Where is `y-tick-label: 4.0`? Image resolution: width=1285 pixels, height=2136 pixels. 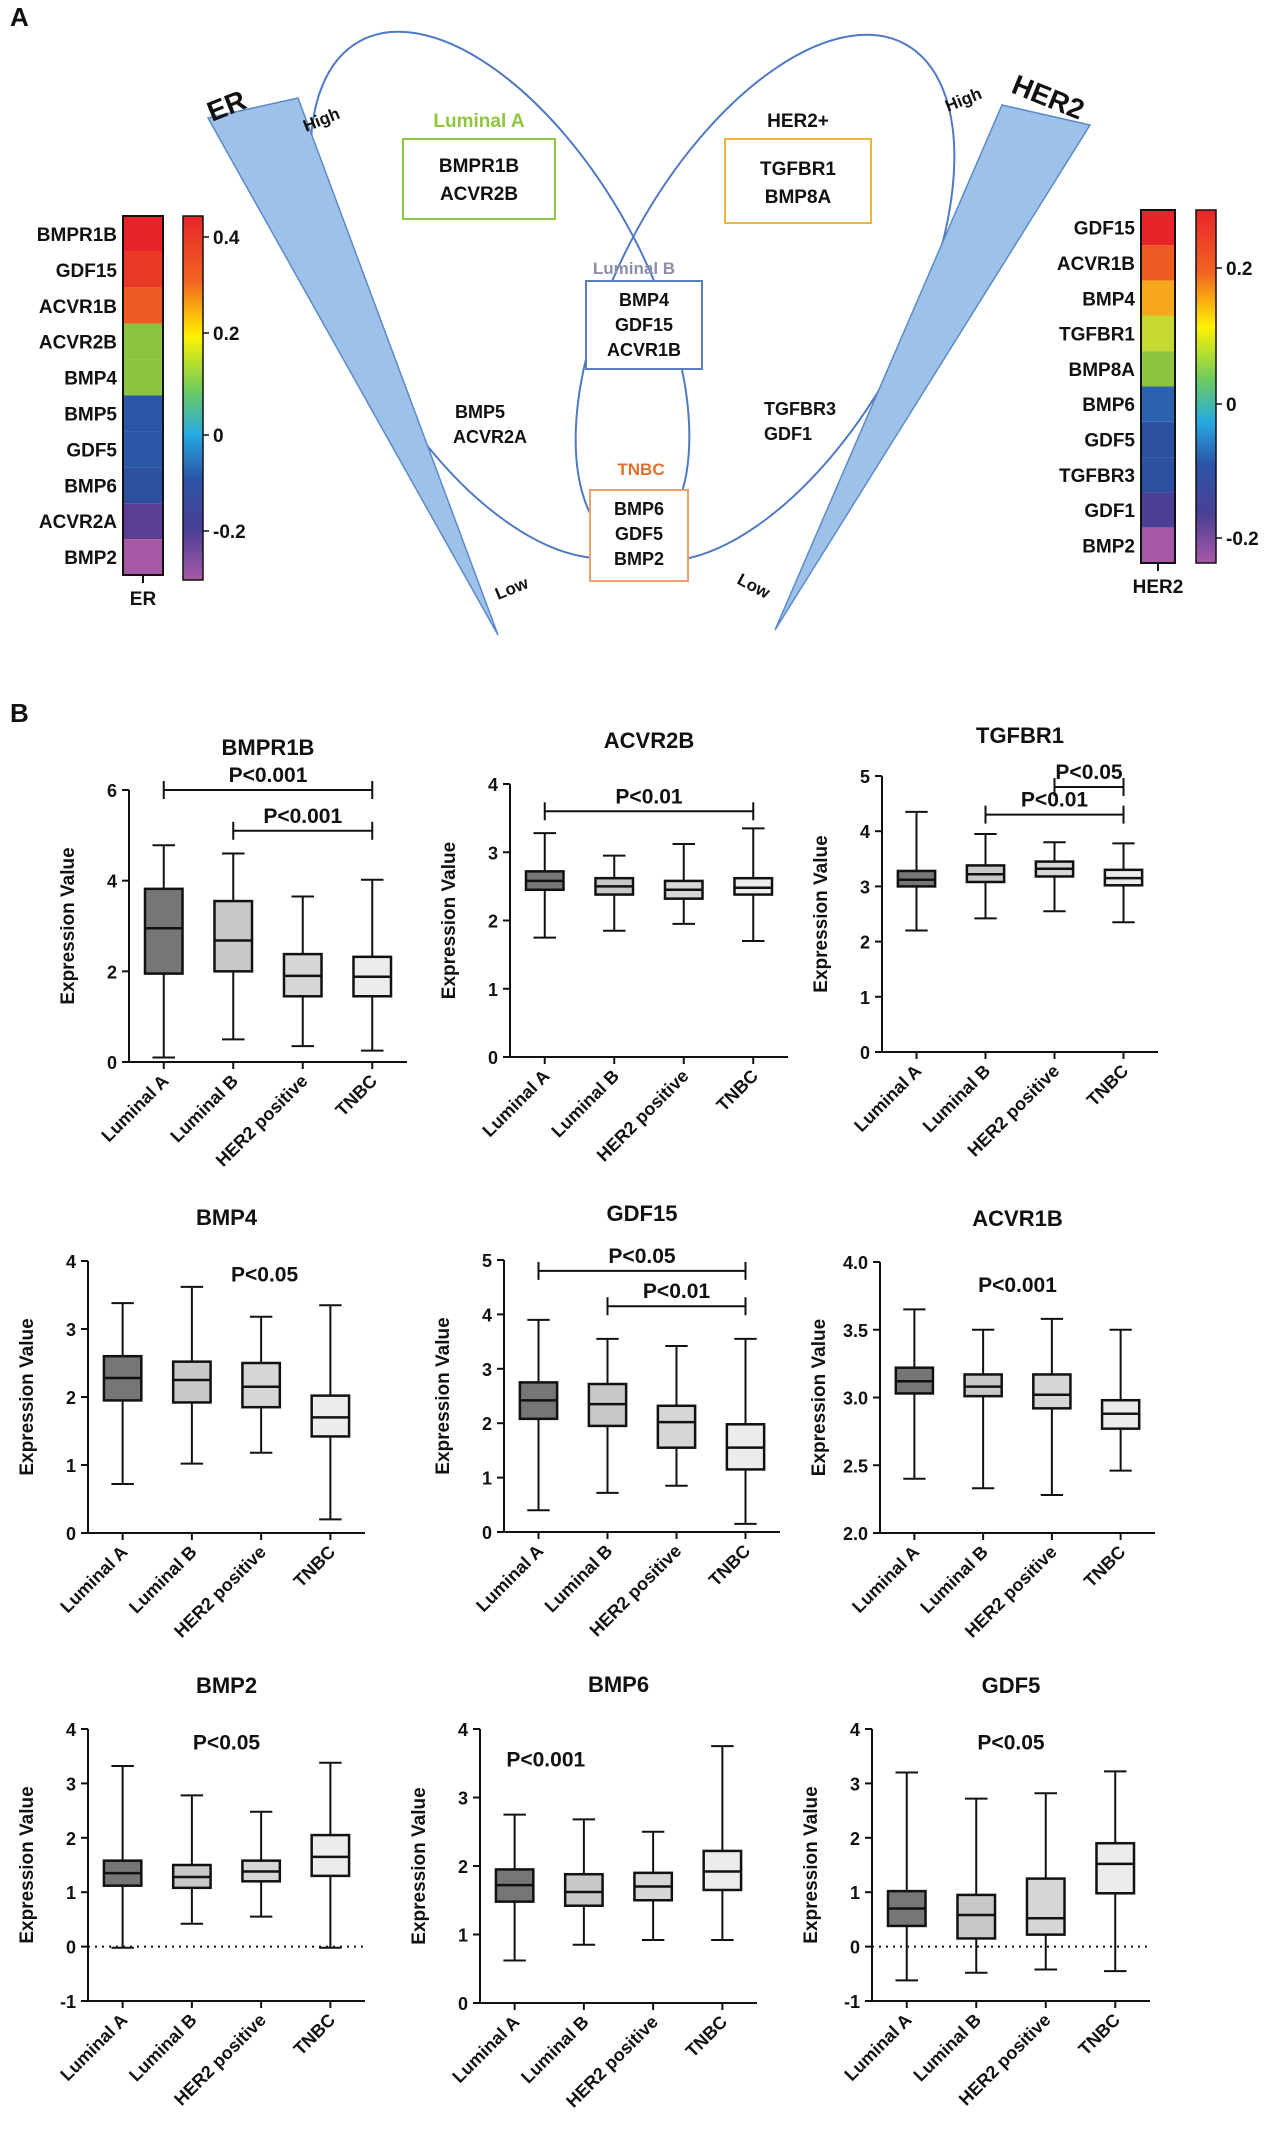 y-tick-label: 4.0 is located at coordinates (855, 1263).